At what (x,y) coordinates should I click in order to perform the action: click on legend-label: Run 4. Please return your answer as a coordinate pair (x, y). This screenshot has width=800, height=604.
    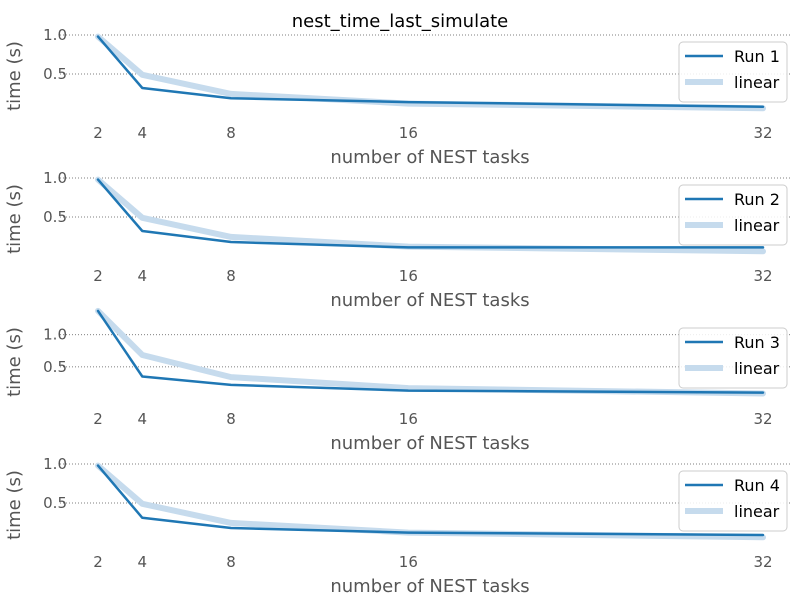
    Looking at the image, I should click on (757, 485).